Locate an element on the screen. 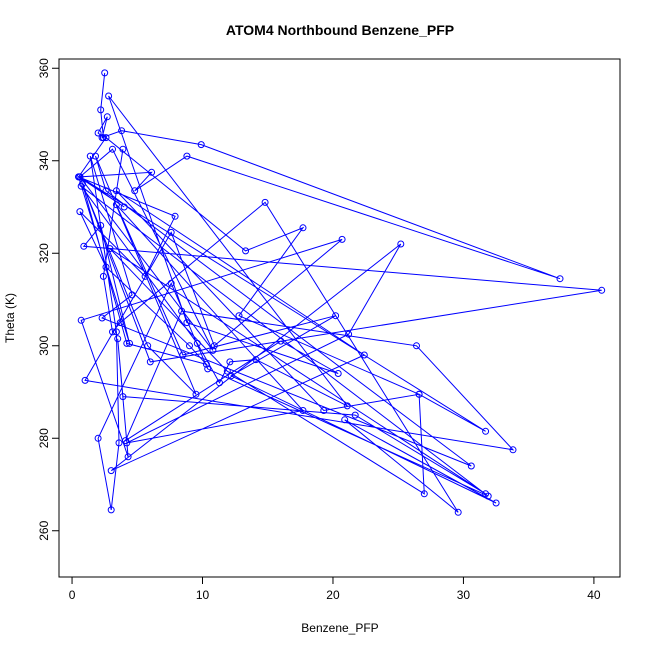 The height and width of the screenshot is (650, 650). y-tick-label: 280 is located at coordinates (44, 438).